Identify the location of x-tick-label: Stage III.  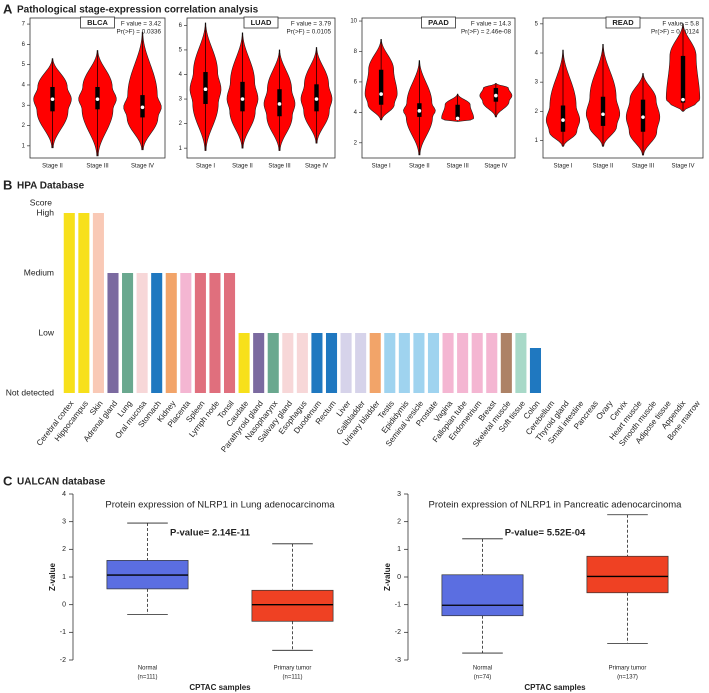
(457, 167).